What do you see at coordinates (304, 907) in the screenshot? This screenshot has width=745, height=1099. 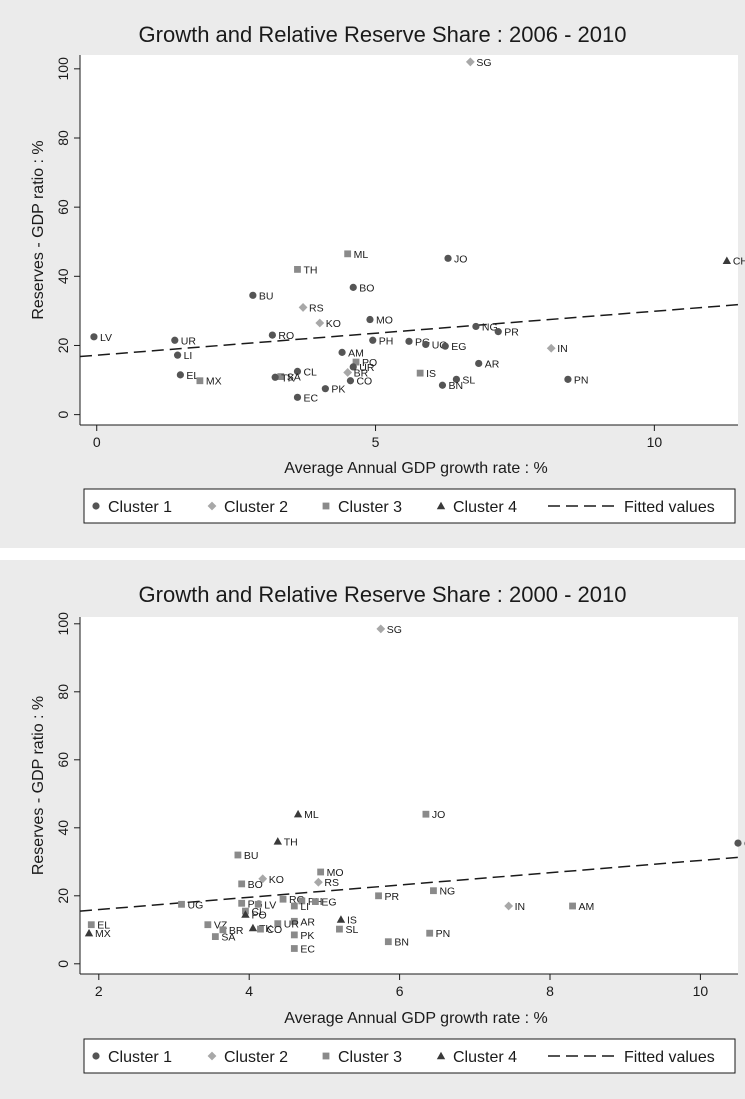 I see `point-label: LI` at bounding box center [304, 907].